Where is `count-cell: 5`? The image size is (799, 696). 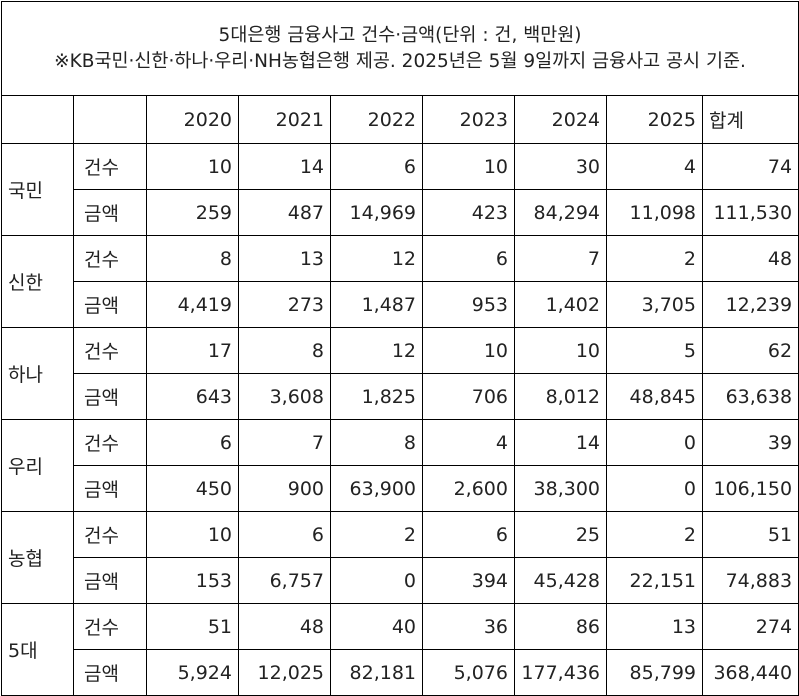
count-cell: 5 is located at coordinates (654, 350).